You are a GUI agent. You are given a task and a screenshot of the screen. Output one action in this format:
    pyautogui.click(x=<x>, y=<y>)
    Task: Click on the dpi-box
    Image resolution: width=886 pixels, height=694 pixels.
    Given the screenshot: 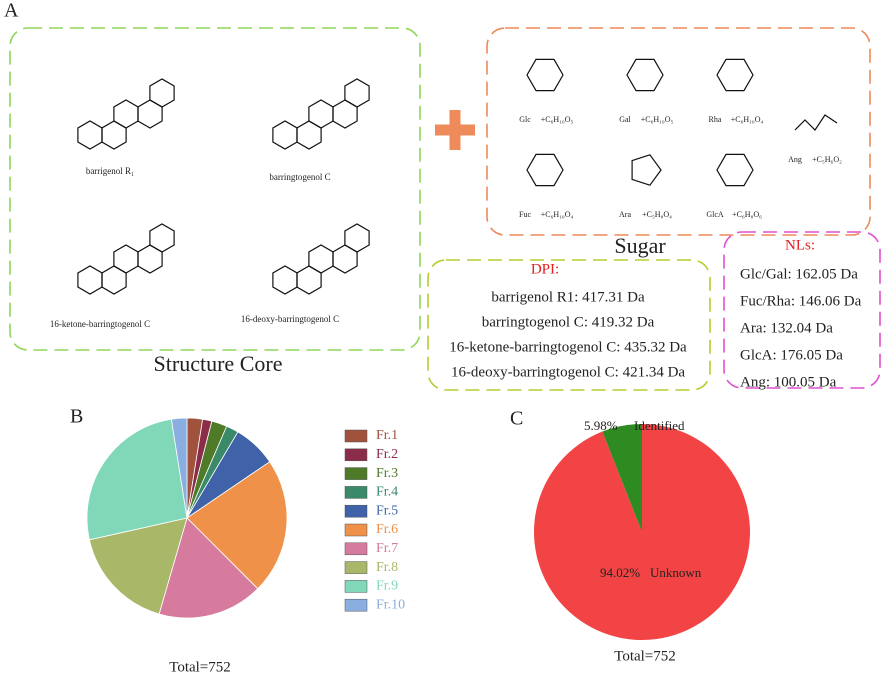 What is the action you would take?
    pyautogui.click(x=569, y=325)
    